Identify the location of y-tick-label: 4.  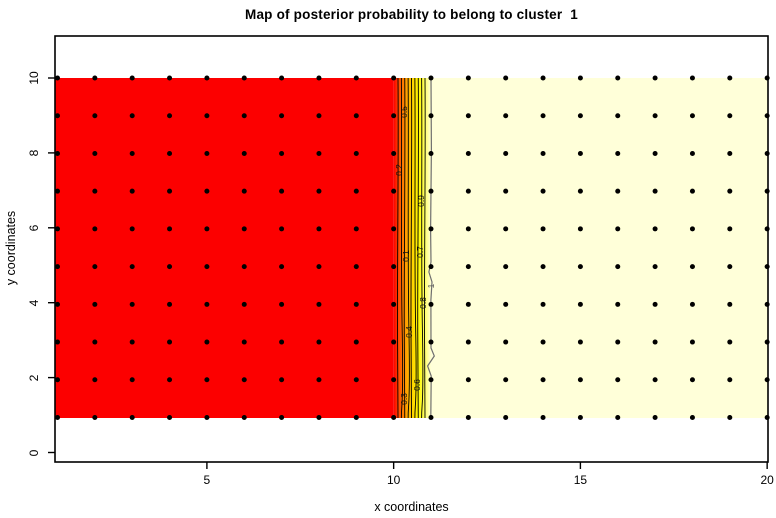
(34, 303).